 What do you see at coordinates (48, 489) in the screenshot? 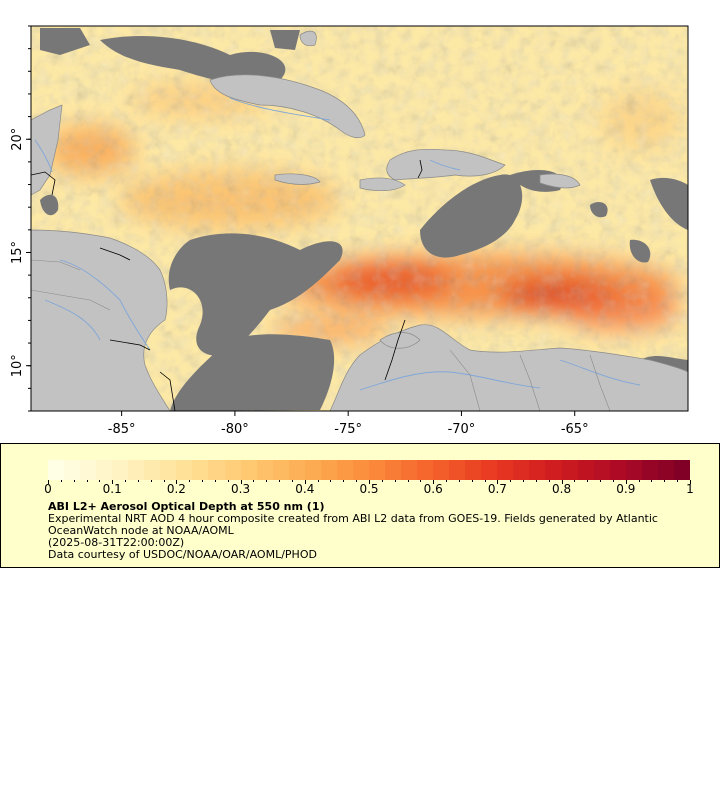
I see `colorbar-tick-label: 0` at bounding box center [48, 489].